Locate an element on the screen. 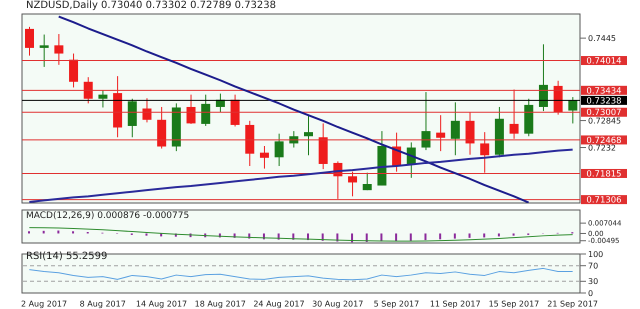  x-tick-label: 24 Aug 2017 is located at coordinates (279, 304).